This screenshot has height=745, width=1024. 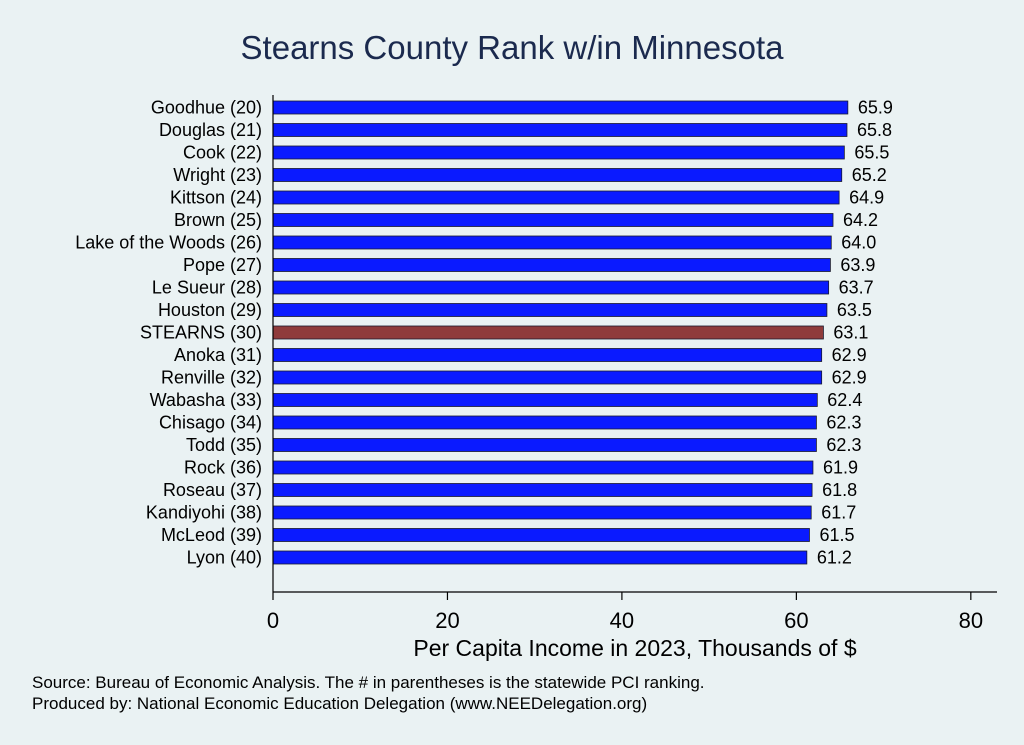 What do you see at coordinates (836, 535) in the screenshot?
I see `value-label: 61.5` at bounding box center [836, 535].